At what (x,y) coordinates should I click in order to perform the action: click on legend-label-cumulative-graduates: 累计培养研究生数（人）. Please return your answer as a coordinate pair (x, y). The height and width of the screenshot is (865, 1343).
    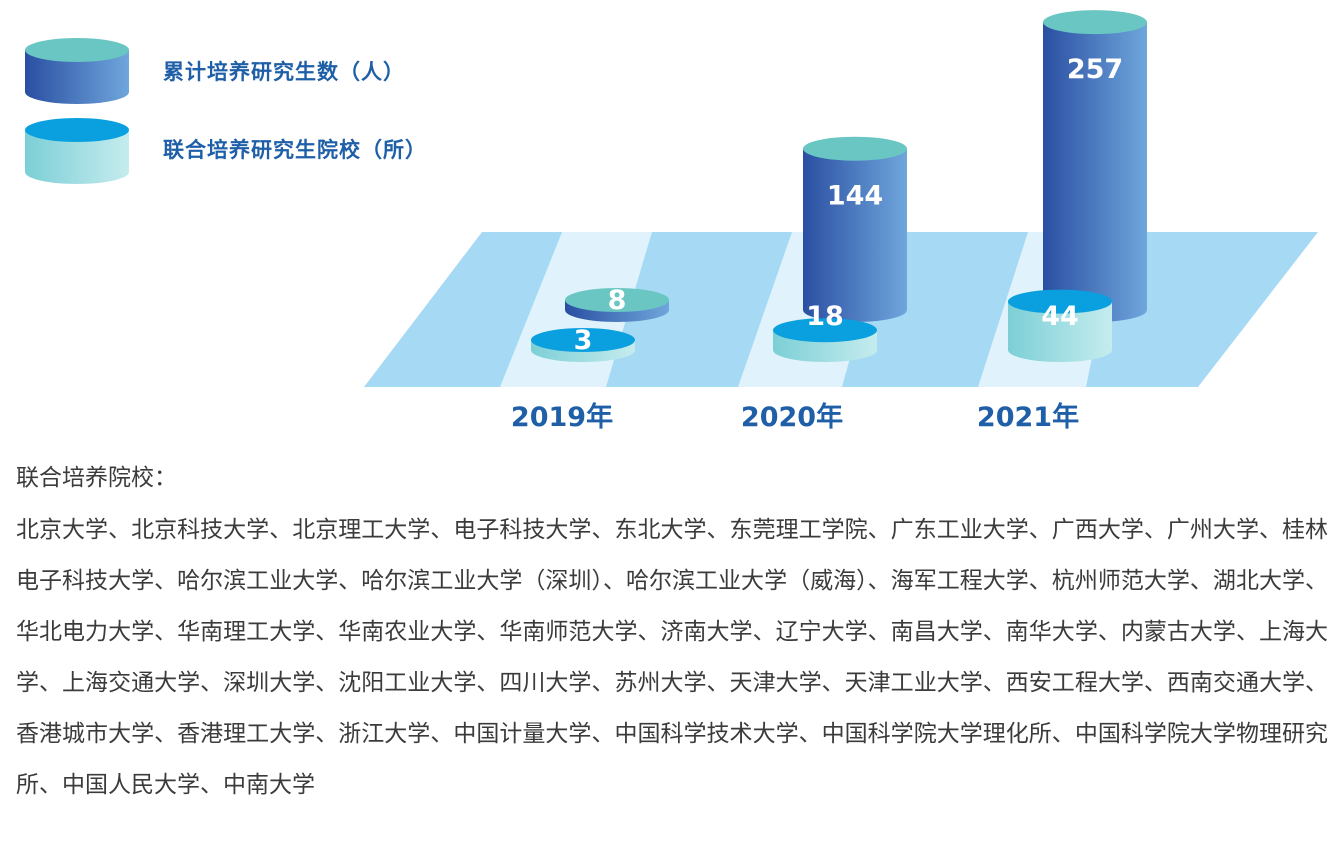
    Looking at the image, I should click on (284, 72).